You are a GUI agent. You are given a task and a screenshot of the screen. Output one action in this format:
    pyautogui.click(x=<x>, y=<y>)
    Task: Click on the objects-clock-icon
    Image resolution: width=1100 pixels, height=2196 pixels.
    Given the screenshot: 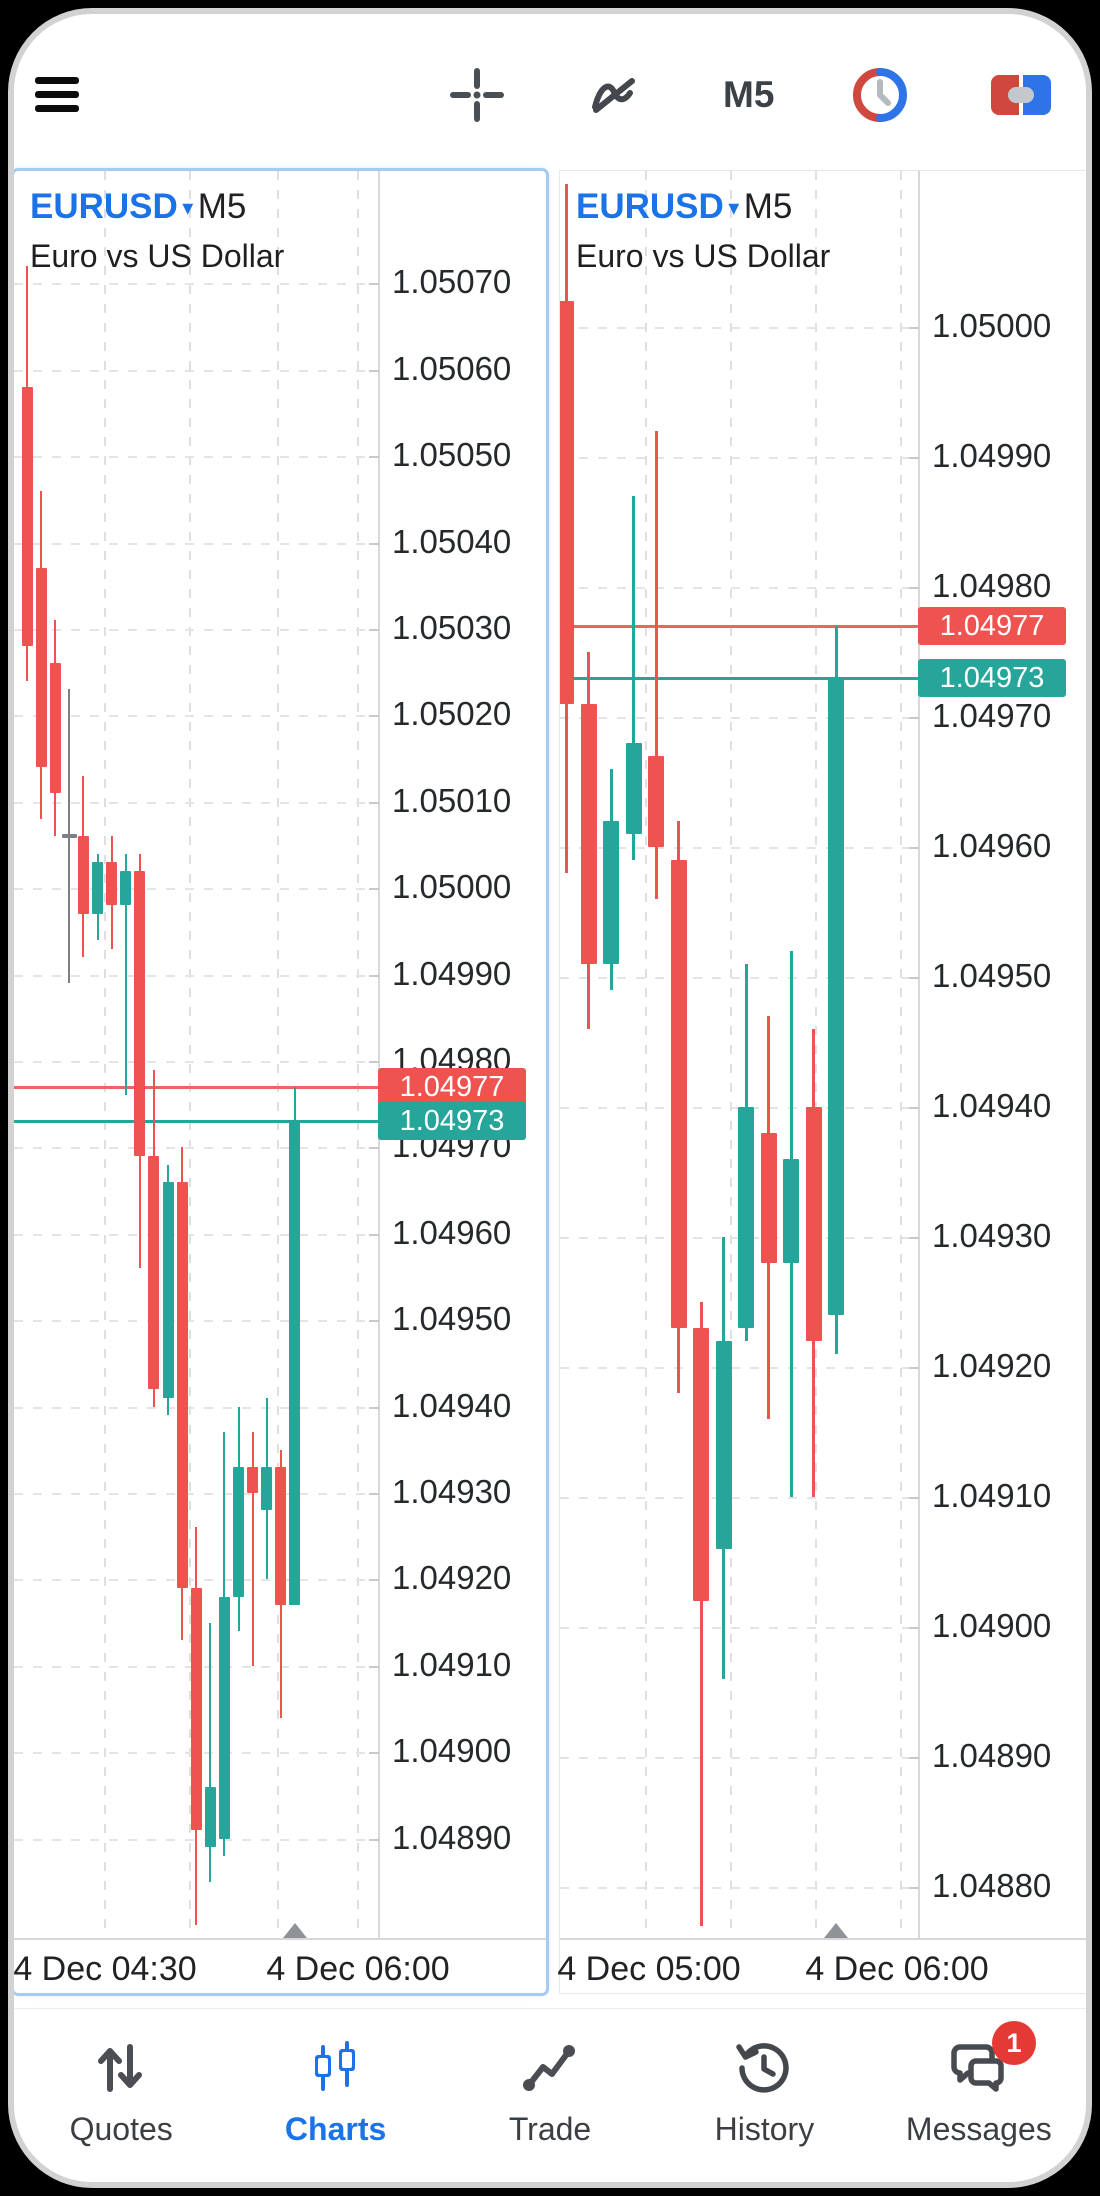 What is the action you would take?
    pyautogui.click(x=880, y=95)
    